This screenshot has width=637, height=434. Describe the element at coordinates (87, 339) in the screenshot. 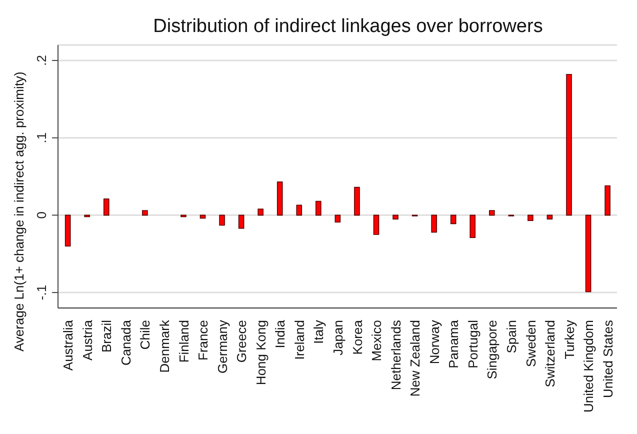

I see `x-tick-label: Austria` at that location.